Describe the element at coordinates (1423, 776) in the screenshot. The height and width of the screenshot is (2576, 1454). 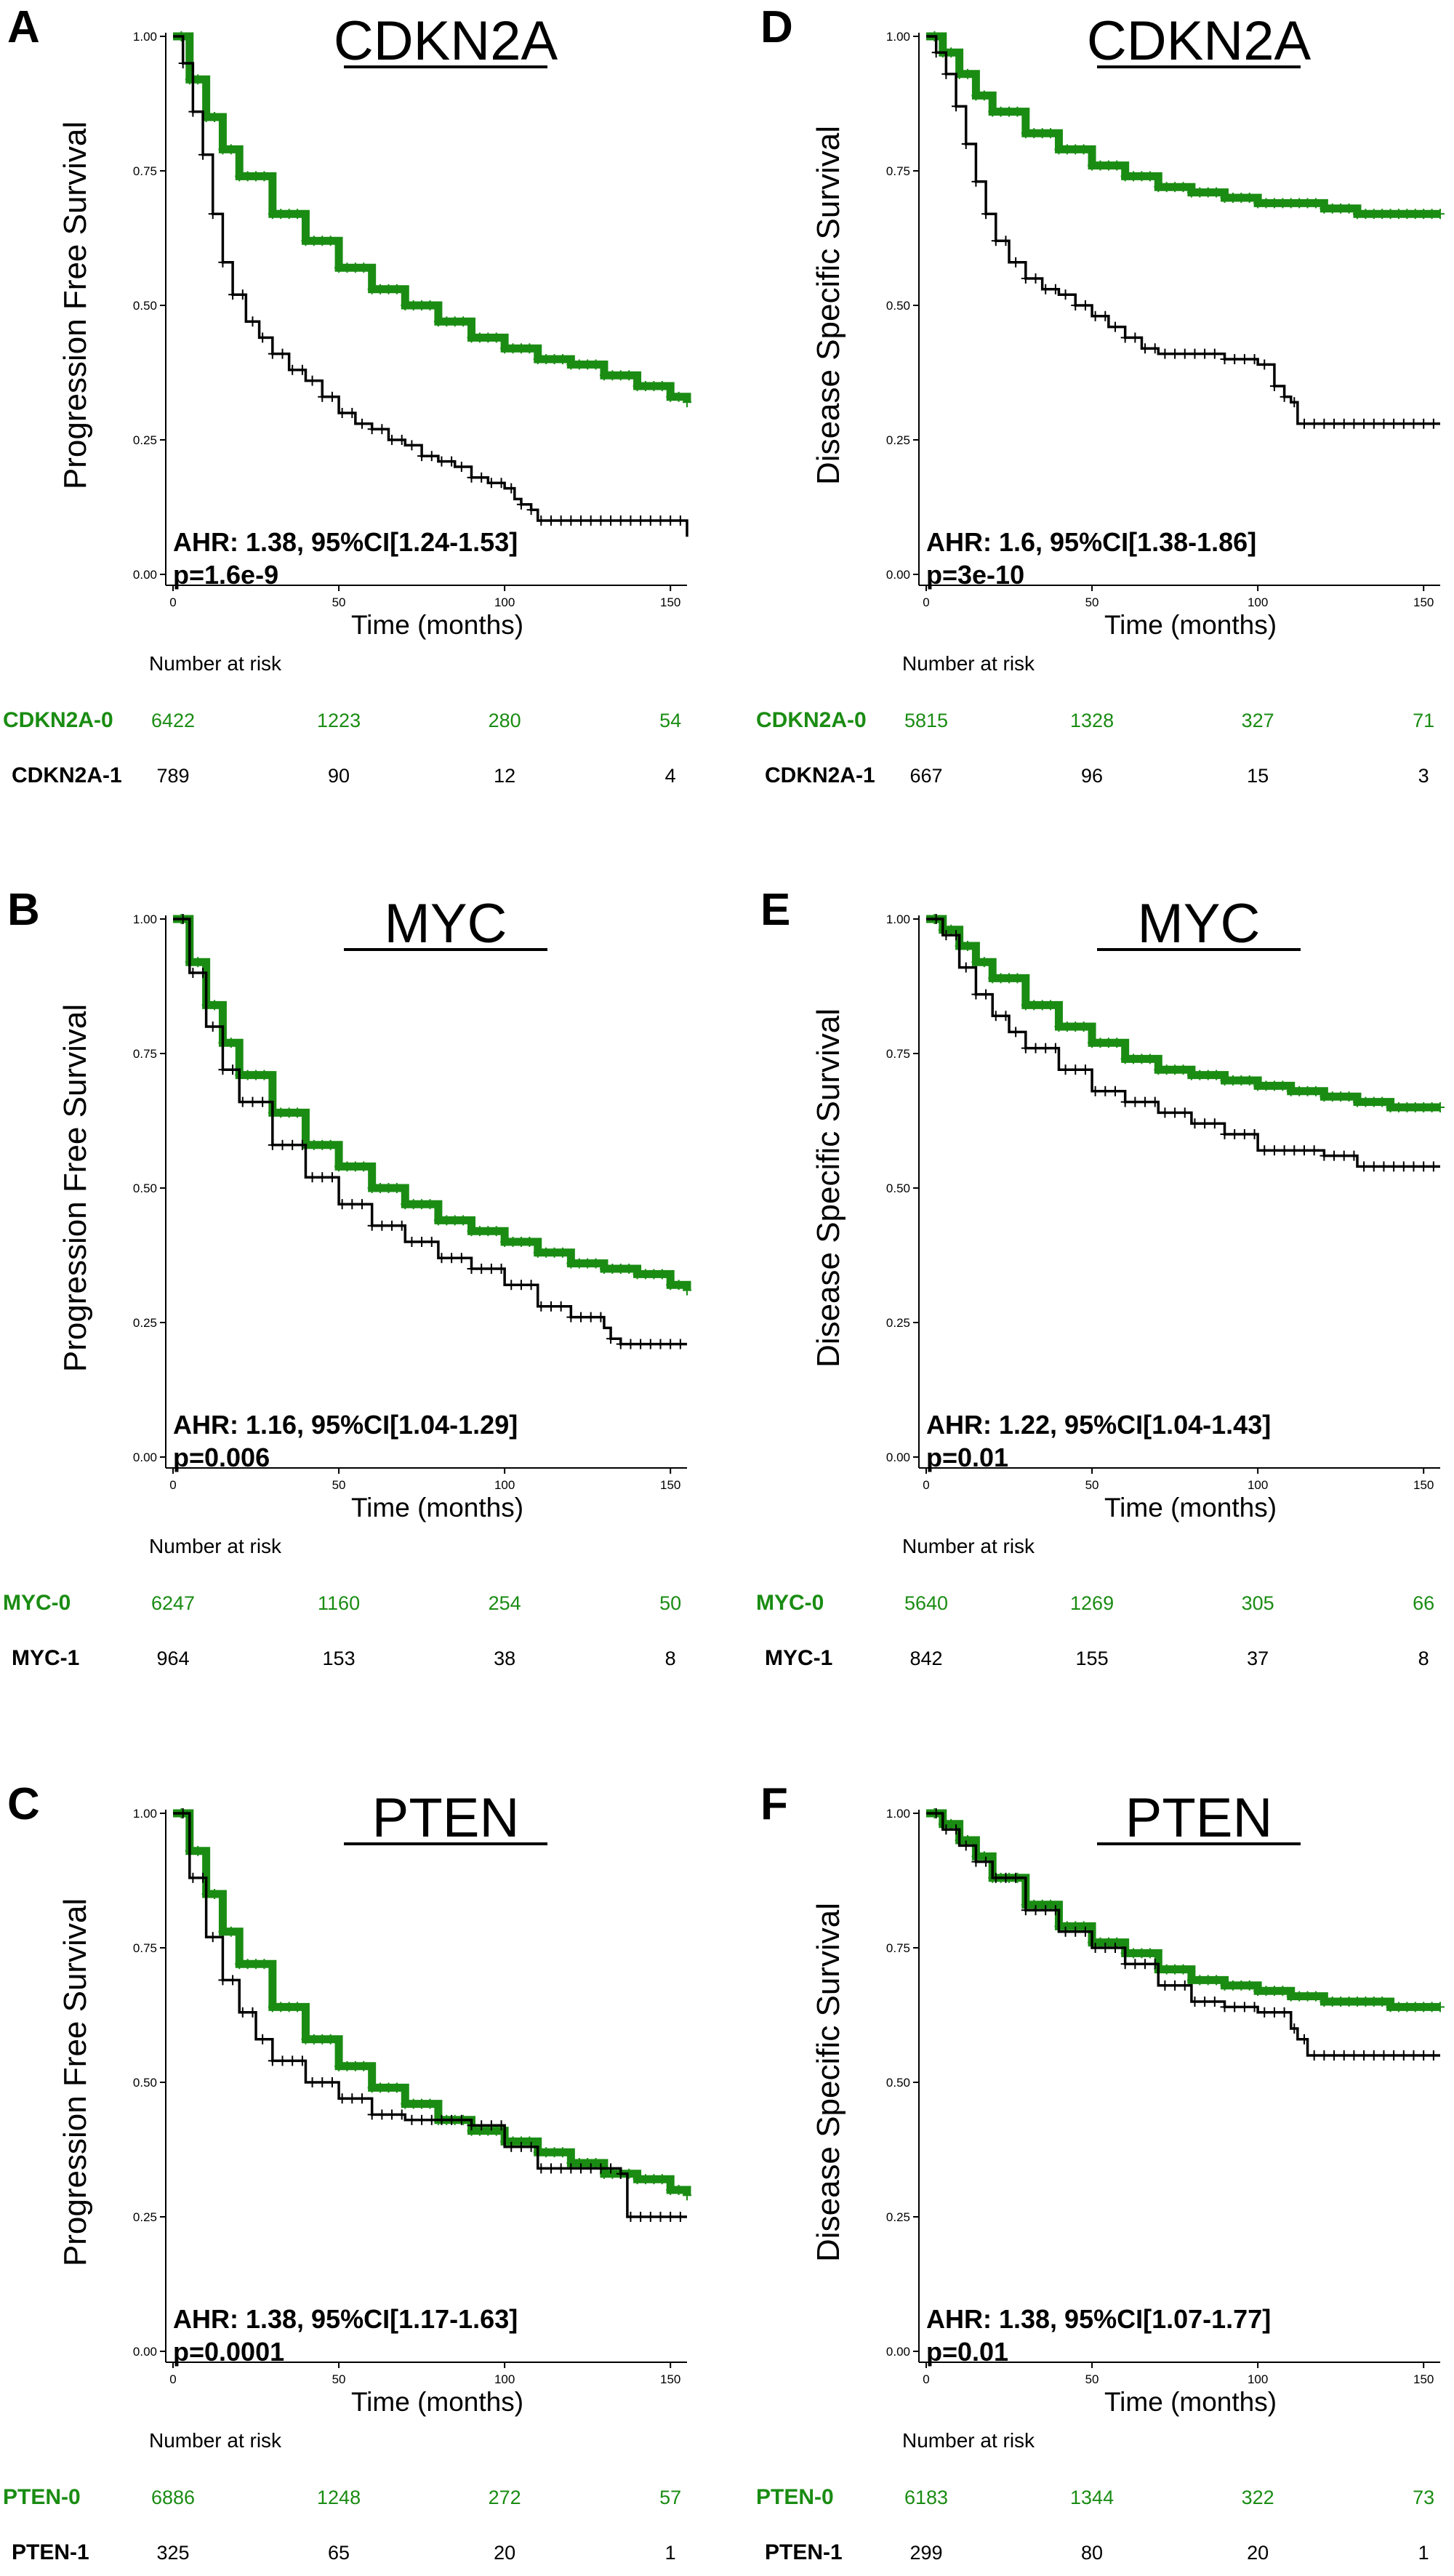
I see `risk-count: 3` at that location.